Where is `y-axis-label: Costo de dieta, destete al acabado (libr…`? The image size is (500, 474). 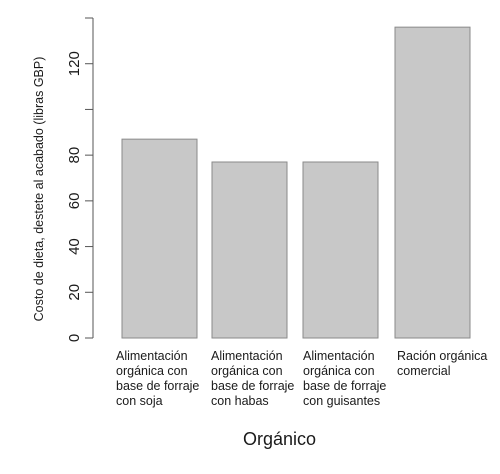
y-axis-label: Costo de dieta, destete al acabado (libr… is located at coordinates (39, 189).